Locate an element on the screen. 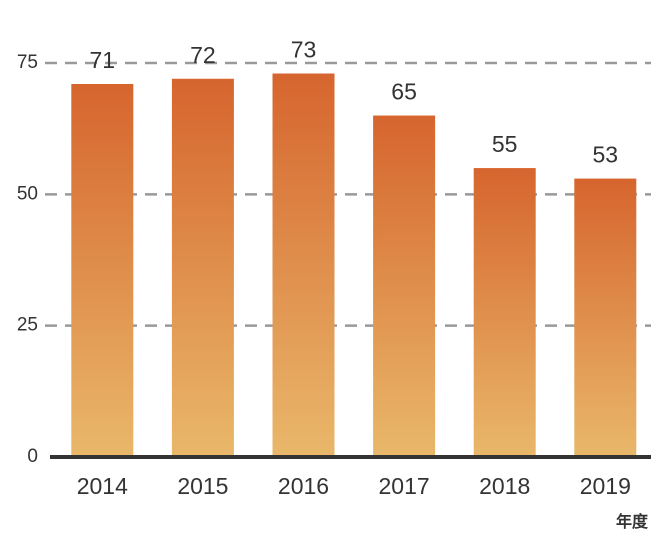 This screenshot has height=533, width=651. x-tick-label: 2018 is located at coordinates (504, 486).